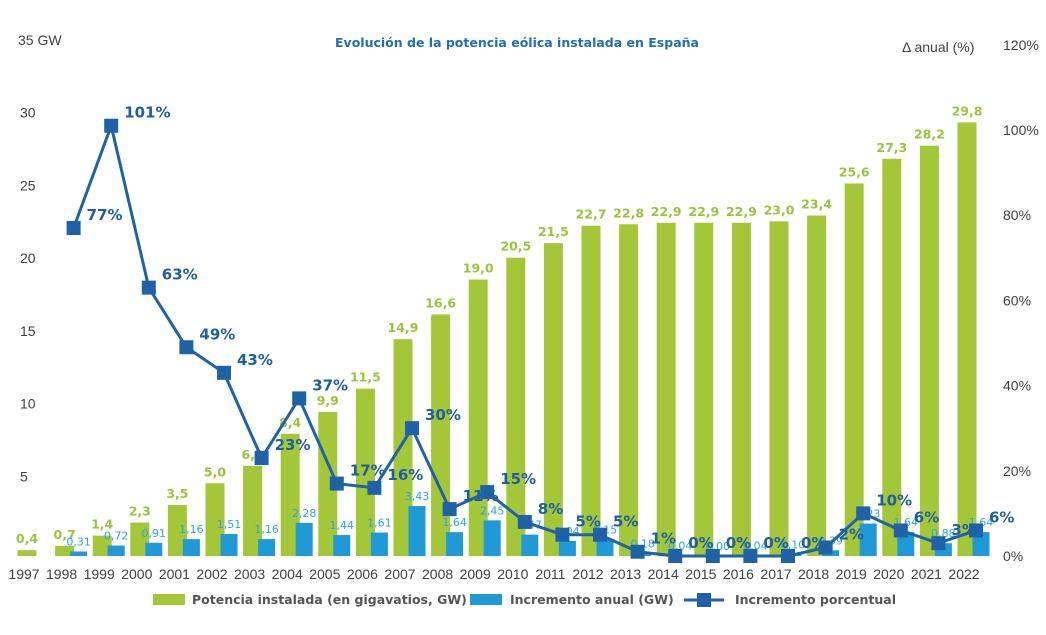  What do you see at coordinates (1017, 215) in the screenshot?
I see `right-tick-label: 80%` at bounding box center [1017, 215].